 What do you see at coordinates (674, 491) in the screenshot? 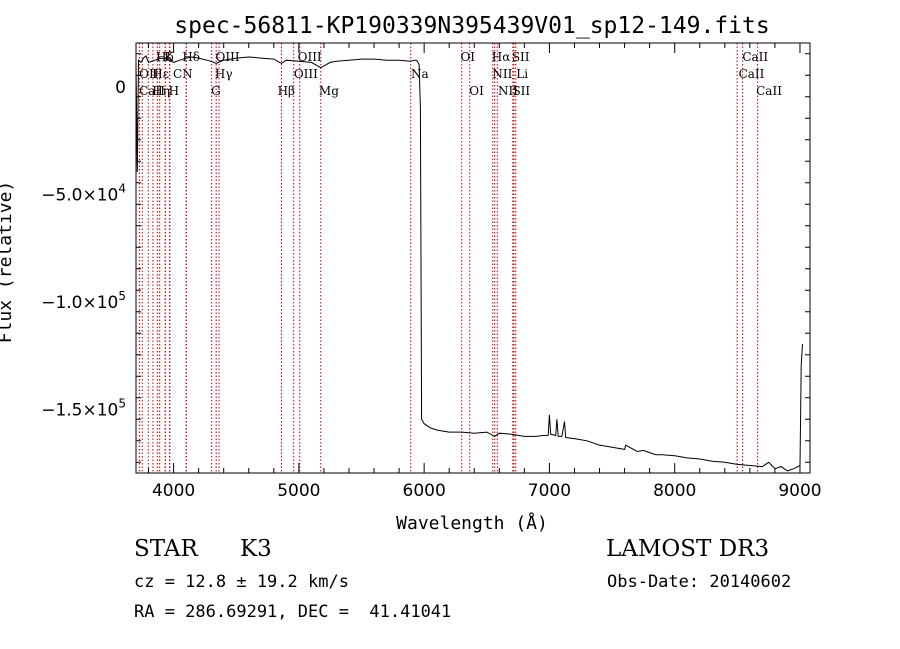
I see `x-tick-label: 8000` at bounding box center [674, 491].